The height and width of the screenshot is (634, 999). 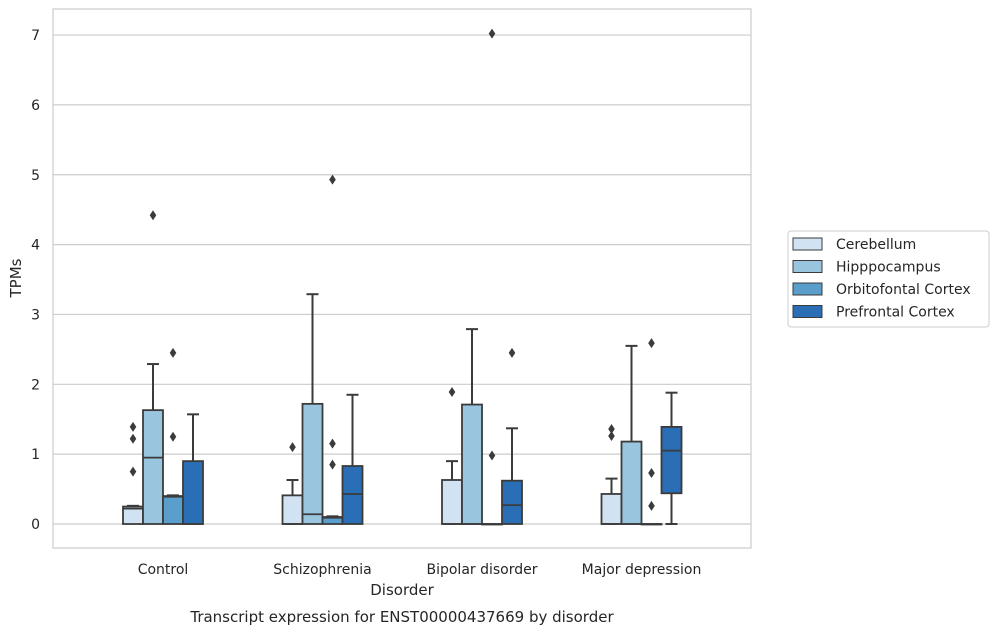 What do you see at coordinates (35, 176) in the screenshot?
I see `y-tick-label: 5` at bounding box center [35, 176].